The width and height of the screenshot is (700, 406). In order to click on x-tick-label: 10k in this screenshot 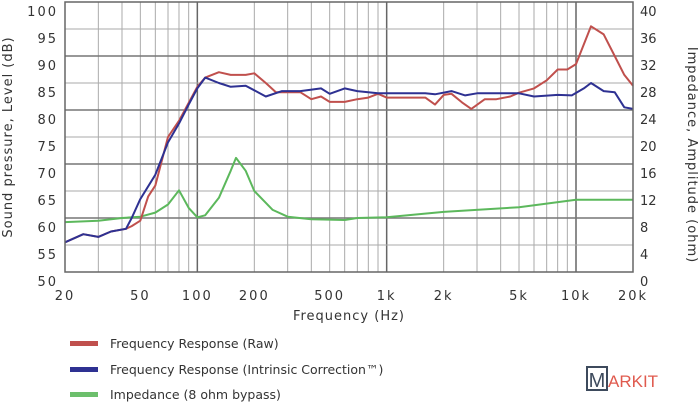, I will do `click(576, 296)`.